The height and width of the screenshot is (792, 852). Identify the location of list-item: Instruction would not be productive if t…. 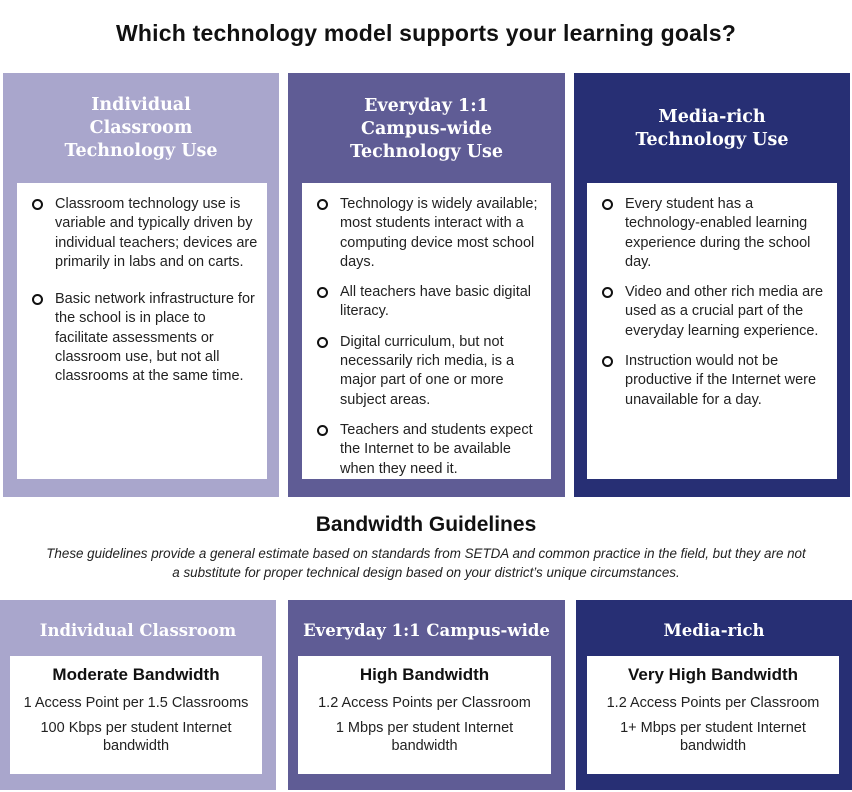
(713, 381).